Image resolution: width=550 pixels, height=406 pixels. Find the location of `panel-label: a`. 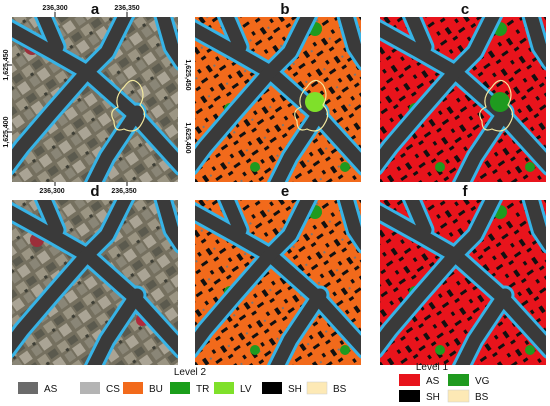

panel-label: a is located at coordinates (95, 9).